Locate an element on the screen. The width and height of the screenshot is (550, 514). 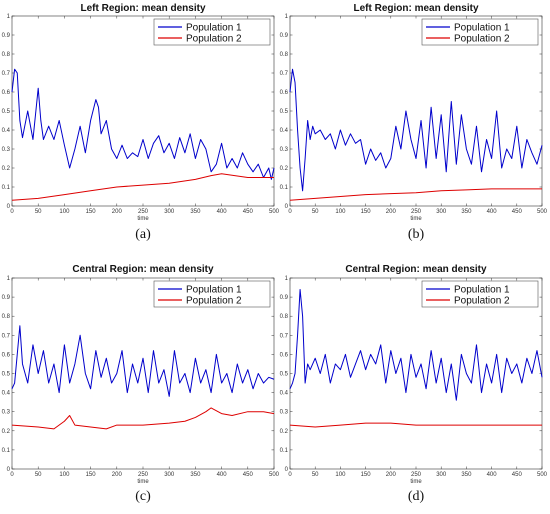
chart-title: Left Region: mean density is located at coordinates (415, 8).